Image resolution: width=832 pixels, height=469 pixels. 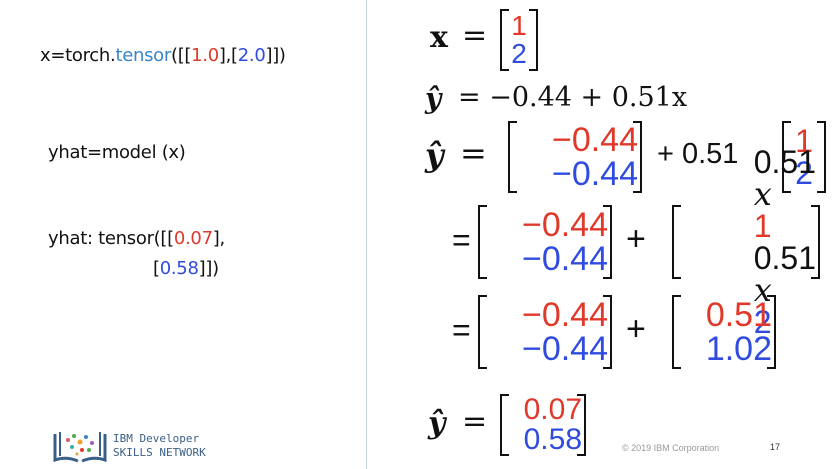 I want to click on eq3-lhs: ŷ, so click(x=434, y=155).